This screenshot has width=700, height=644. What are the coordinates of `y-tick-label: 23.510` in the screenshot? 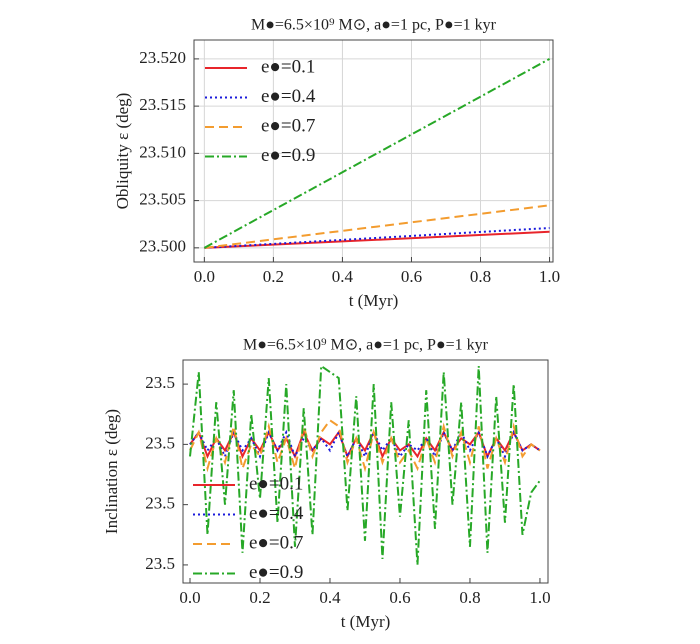 It's located at (162, 151).